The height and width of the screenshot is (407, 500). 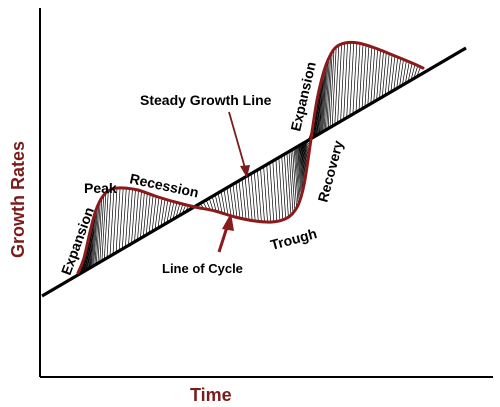 I want to click on steady-growth-arrowhead, so click(x=245, y=171).